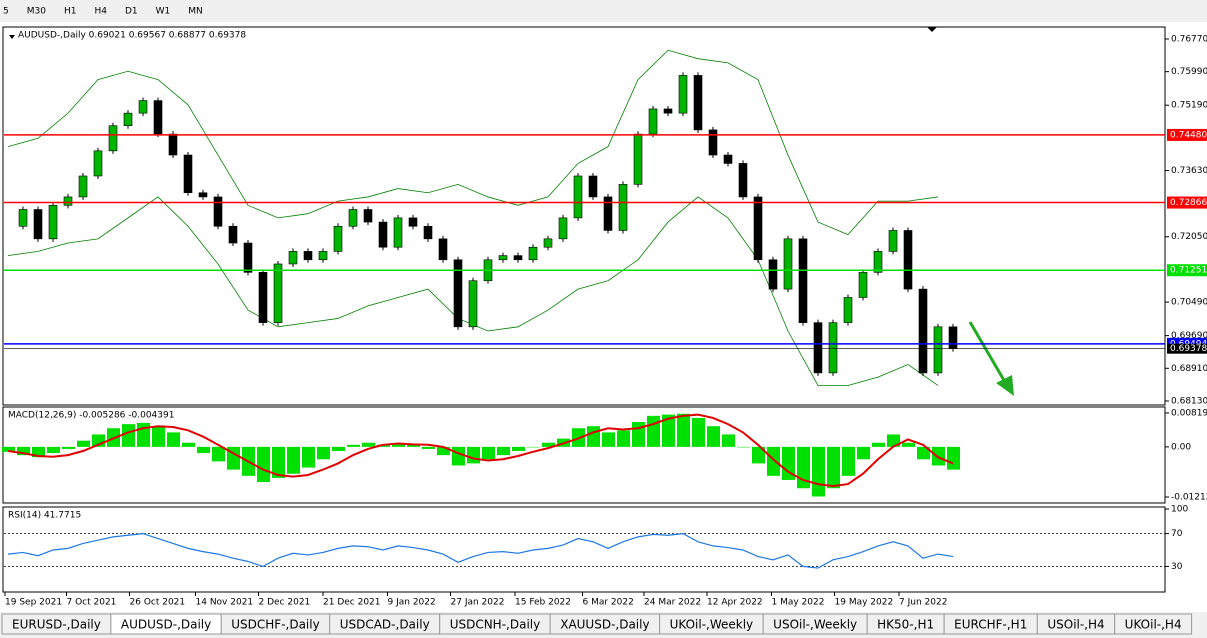 Image resolution: width=1207 pixels, height=638 pixels. Describe the element at coordinates (166, 625) in the screenshot. I see `tab-label: AUDUSD-,Daily` at that location.